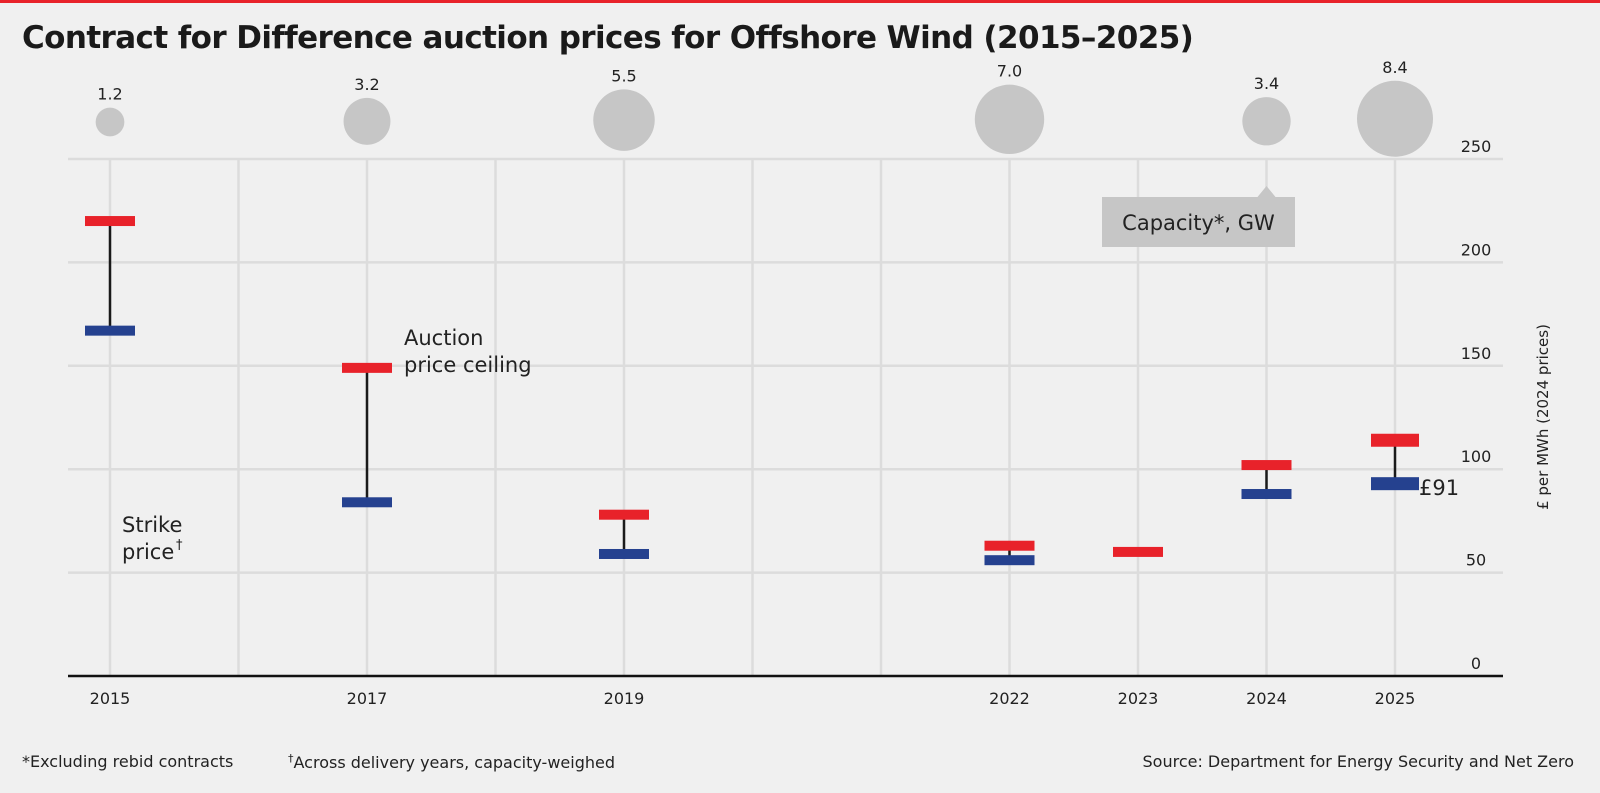  What do you see at coordinates (468, 365) in the screenshot?
I see `ceiling-annotation-line2: price ceiling` at bounding box center [468, 365].